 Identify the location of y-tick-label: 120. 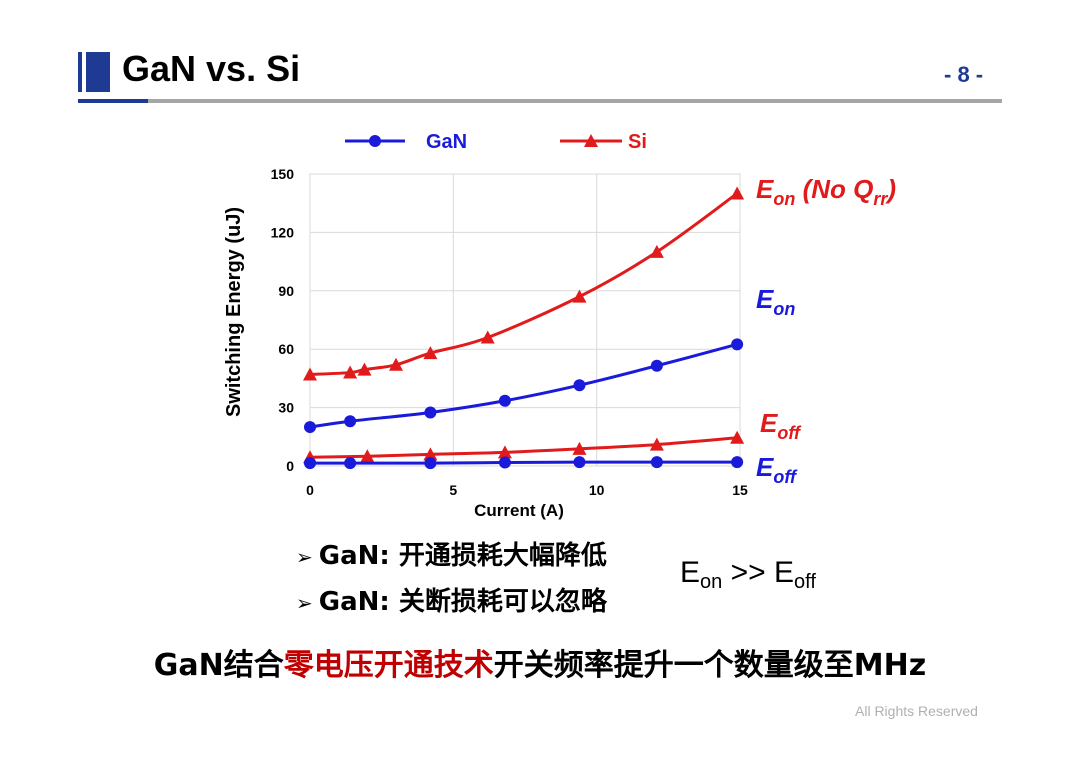
(283, 232).